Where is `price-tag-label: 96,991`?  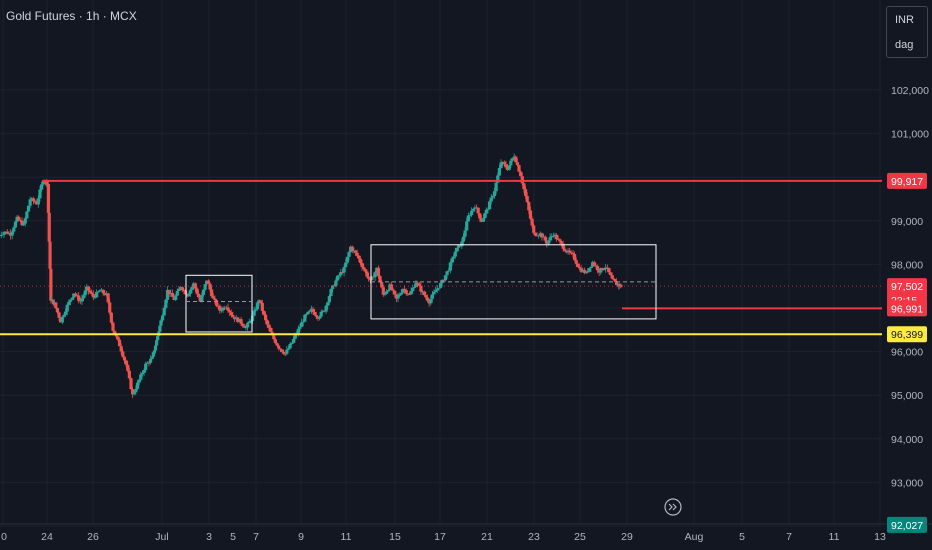
price-tag-label: 96,991 is located at coordinates (907, 309).